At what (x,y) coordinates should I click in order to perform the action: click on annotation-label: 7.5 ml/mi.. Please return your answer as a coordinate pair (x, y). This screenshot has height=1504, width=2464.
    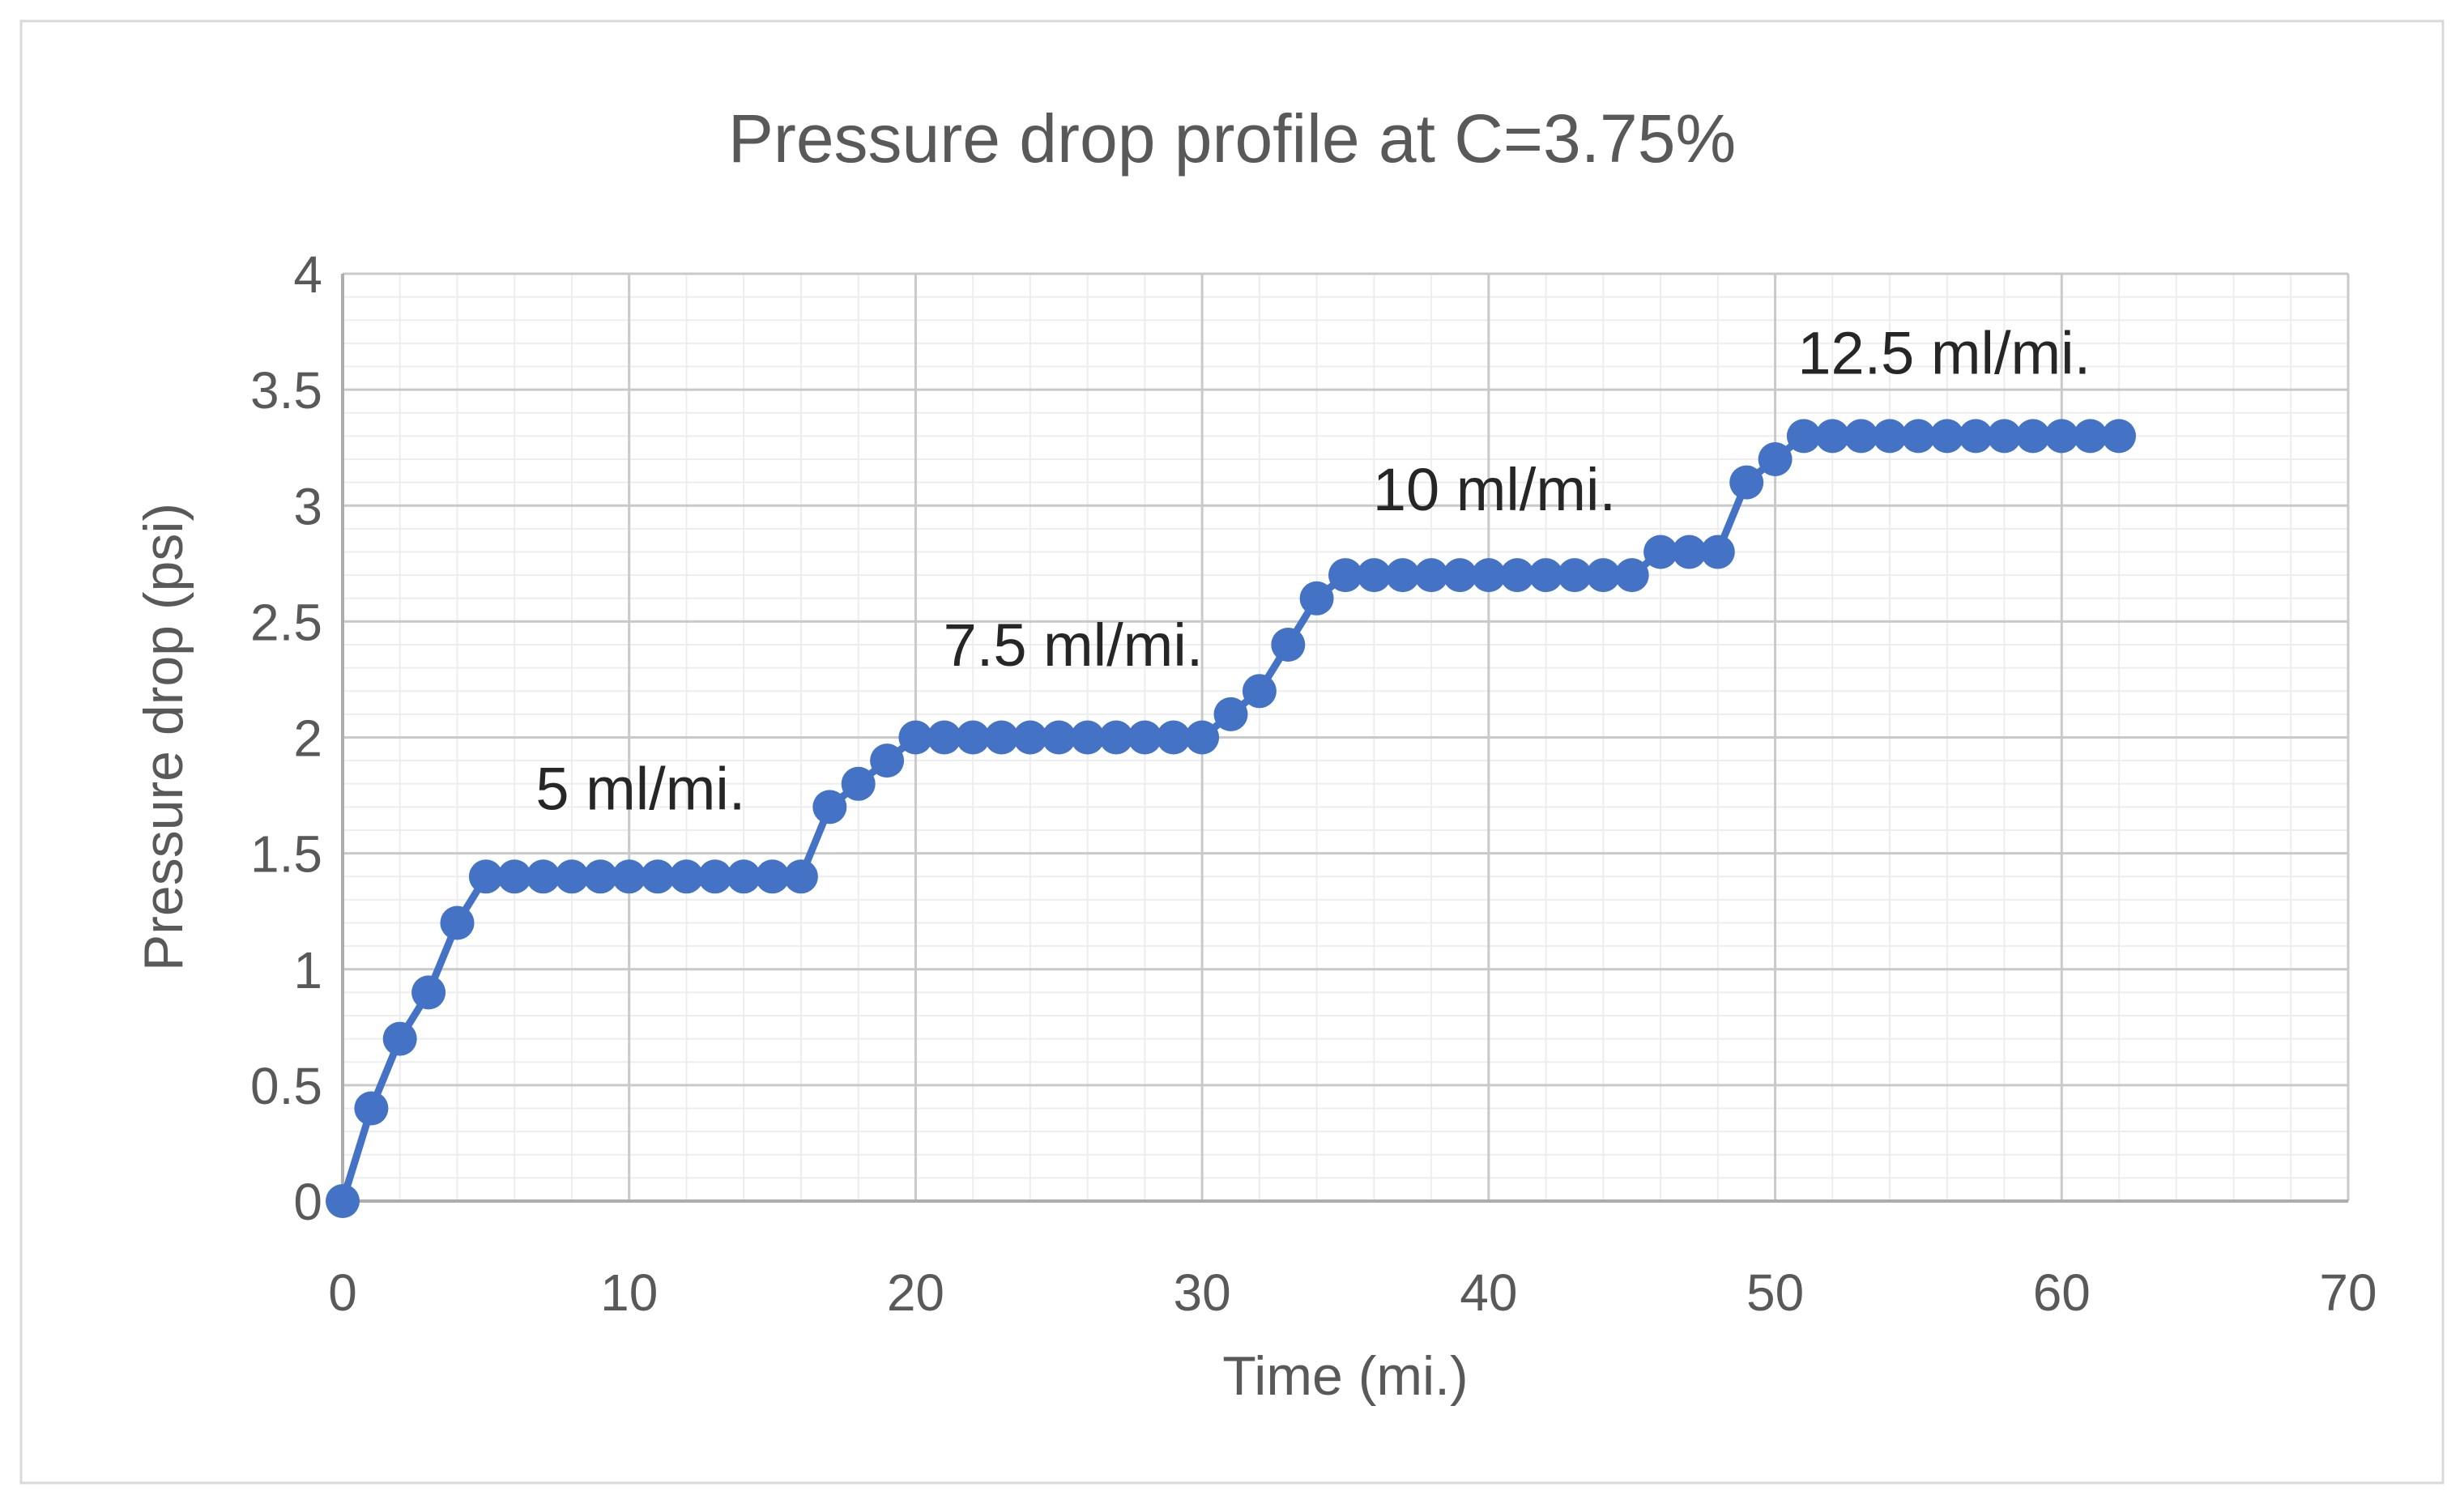
    Looking at the image, I should click on (1074, 645).